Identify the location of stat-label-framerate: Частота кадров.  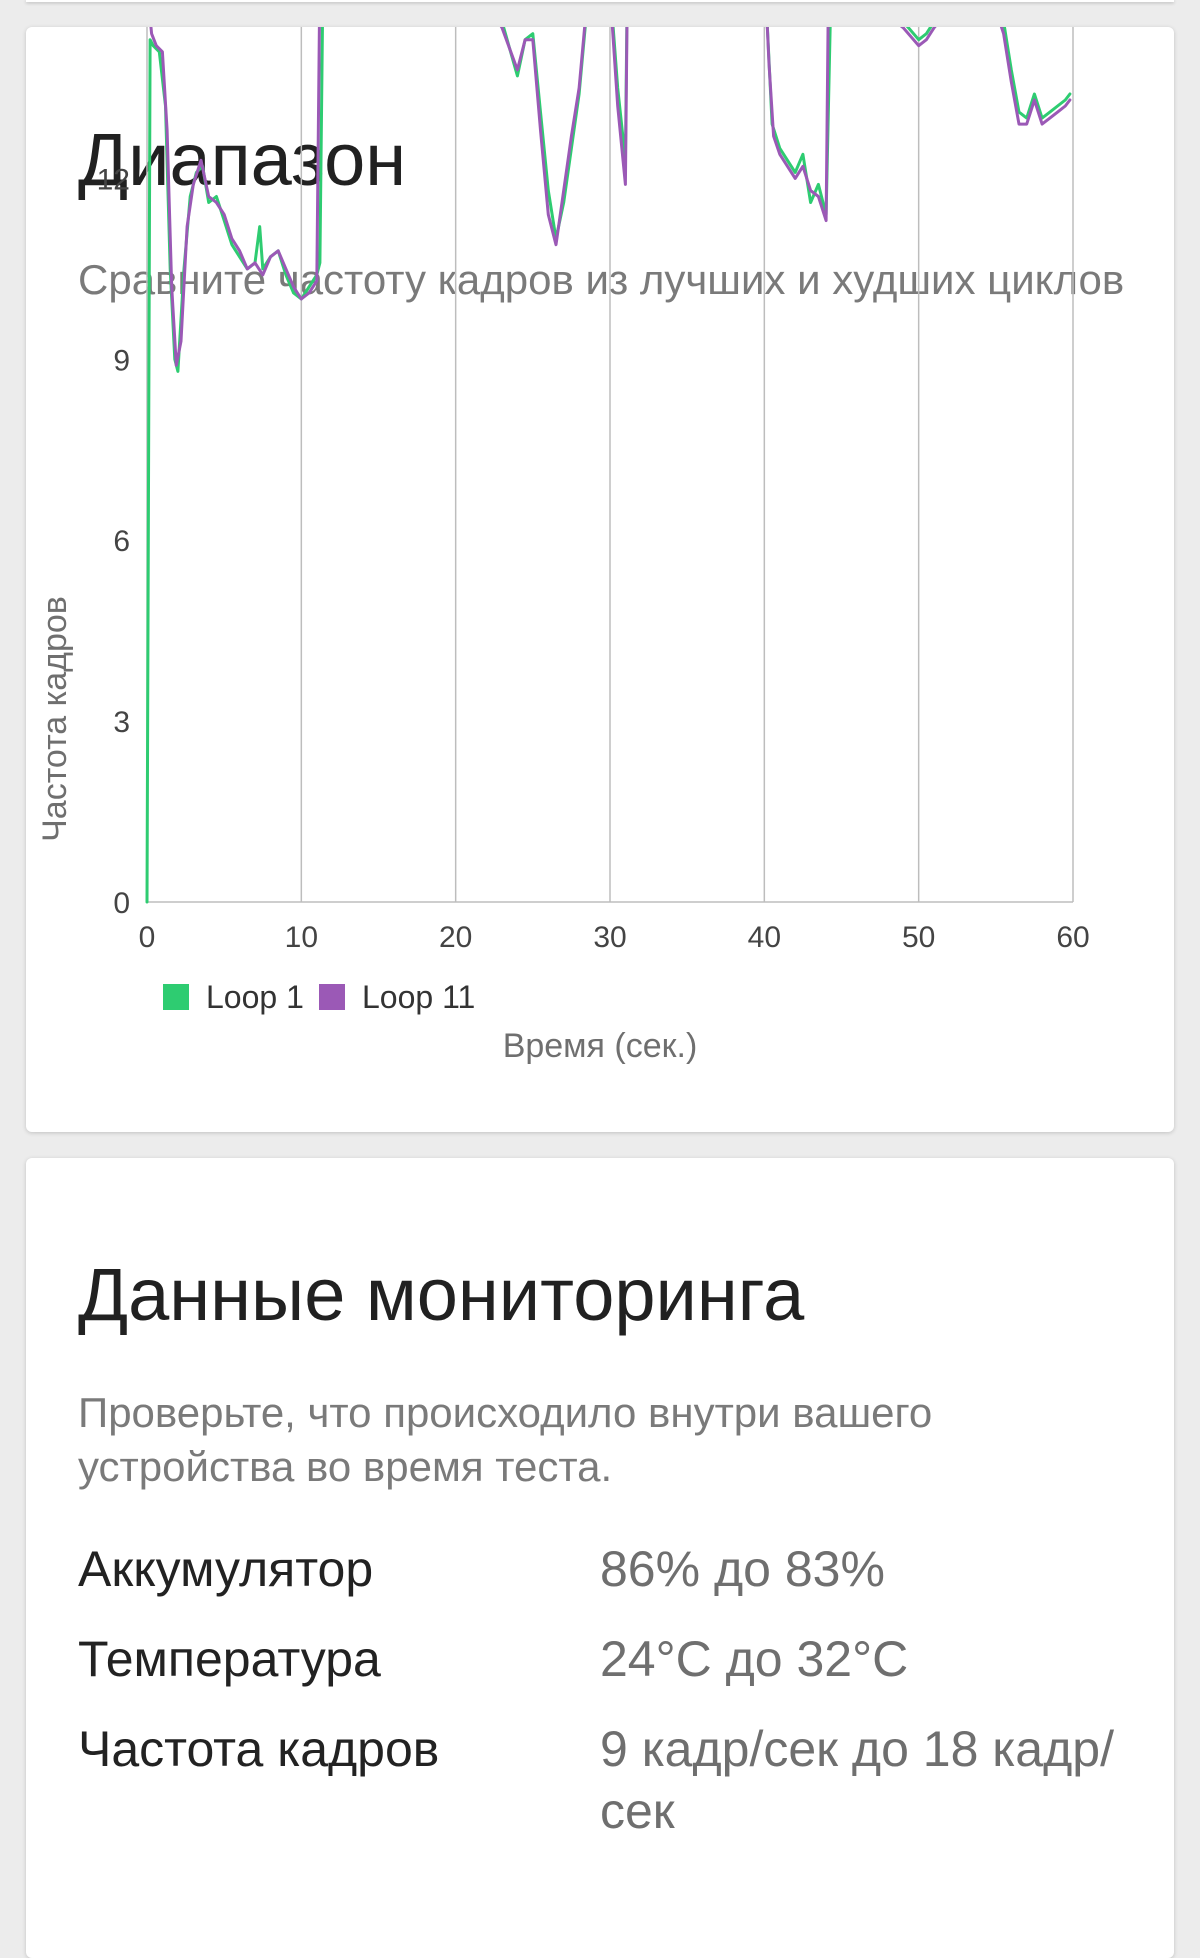
(259, 1749).